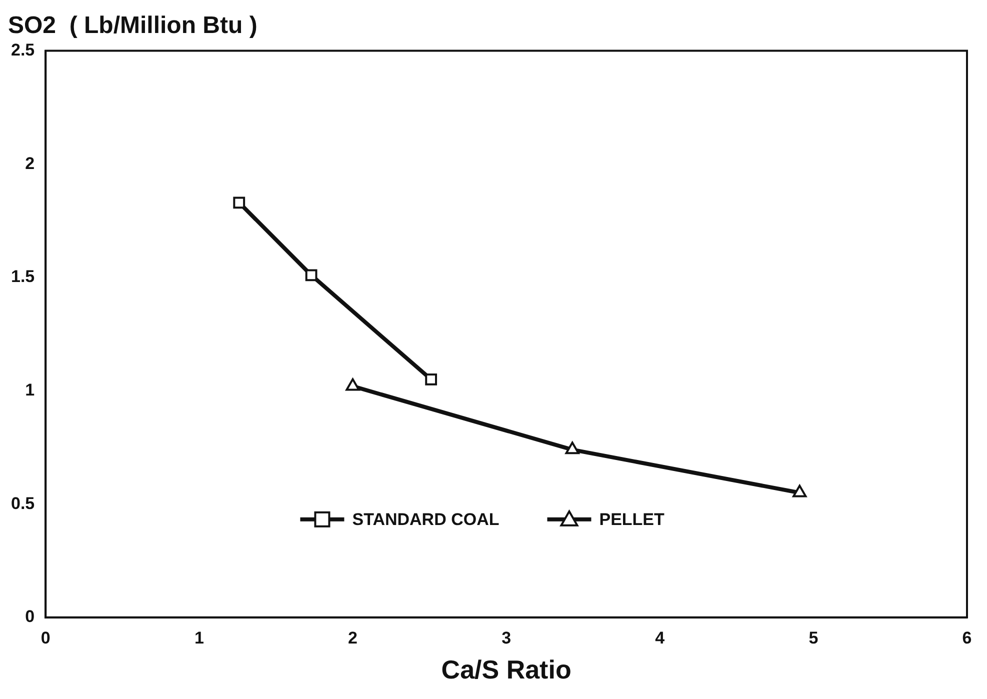  What do you see at coordinates (507, 638) in the screenshot?
I see `x-tick-label: 3` at bounding box center [507, 638].